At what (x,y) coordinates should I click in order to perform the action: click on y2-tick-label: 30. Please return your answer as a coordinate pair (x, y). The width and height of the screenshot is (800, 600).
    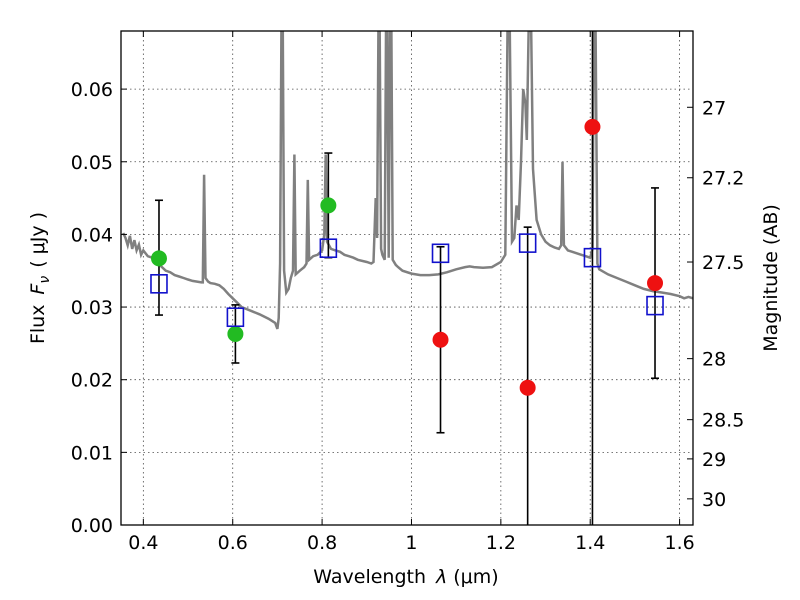
    Looking at the image, I should click on (714, 500).